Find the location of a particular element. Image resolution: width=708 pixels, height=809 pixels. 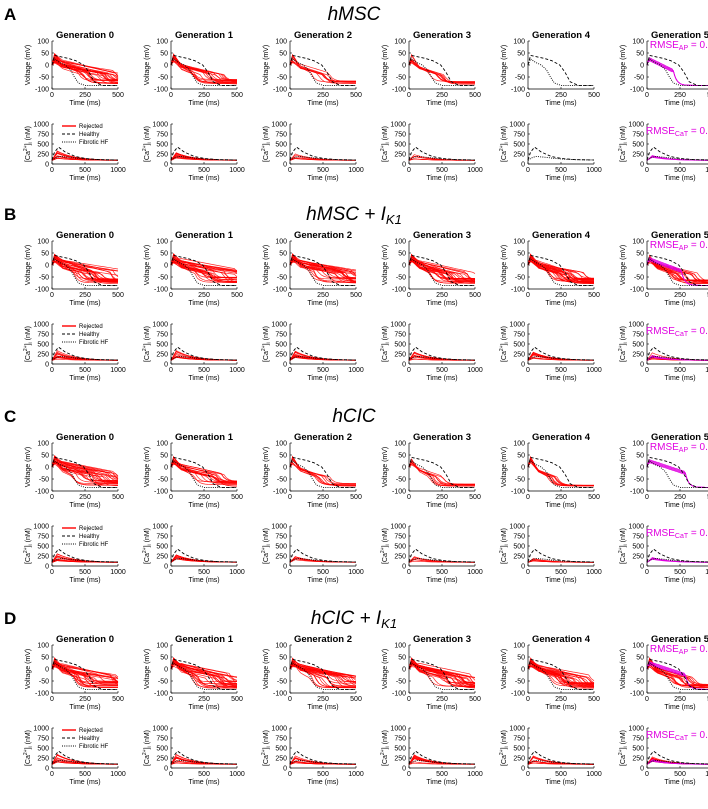

secb-gen3-cat-ytick-label: 0 is located at coordinates (404, 365).